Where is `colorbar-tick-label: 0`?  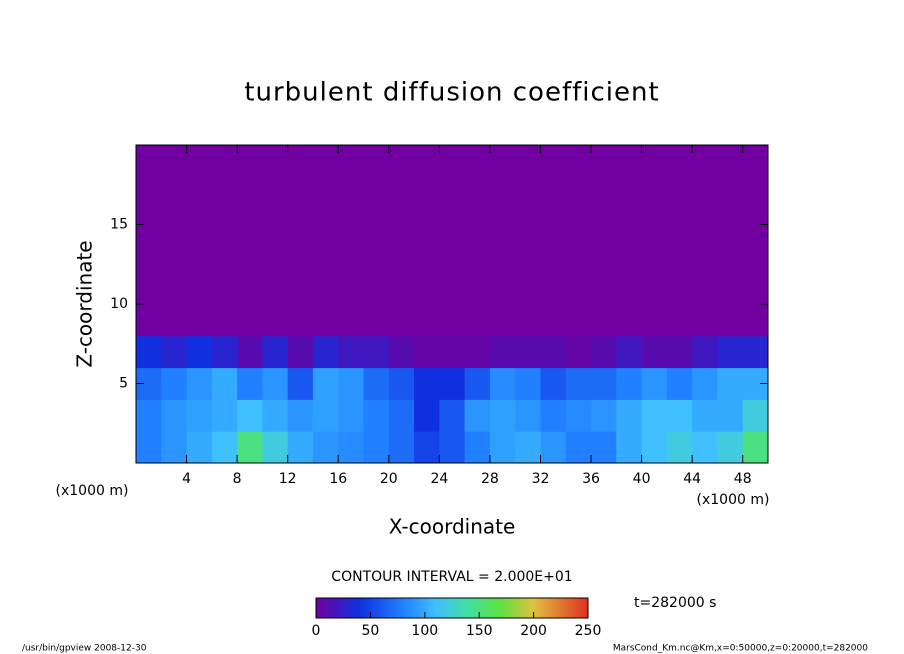 colorbar-tick-label: 0 is located at coordinates (316, 631).